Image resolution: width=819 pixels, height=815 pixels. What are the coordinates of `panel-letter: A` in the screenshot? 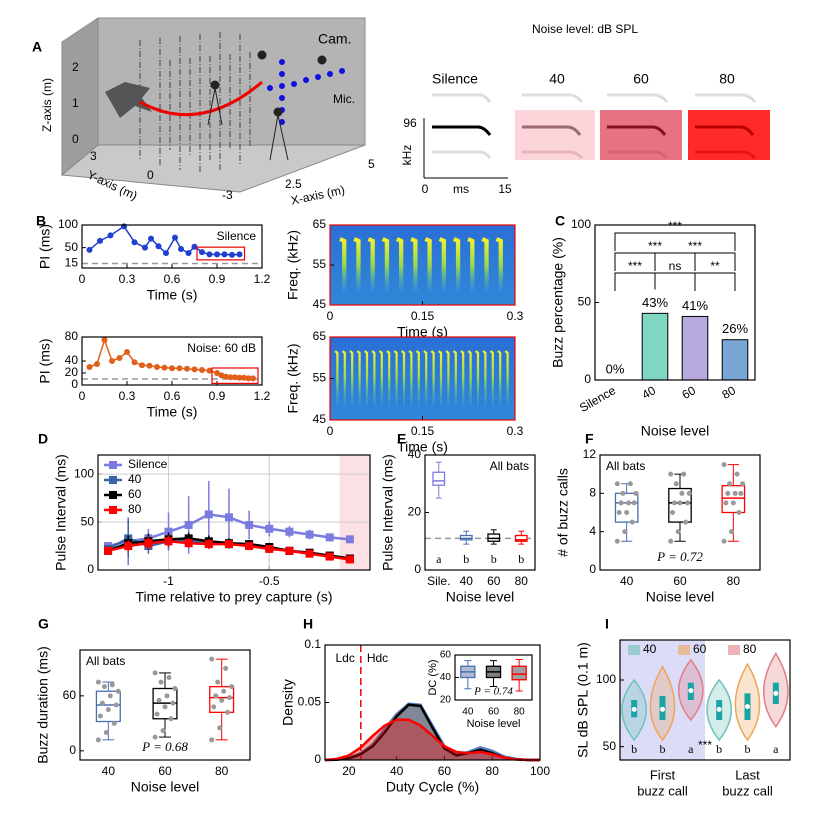 It's located at (37, 47).